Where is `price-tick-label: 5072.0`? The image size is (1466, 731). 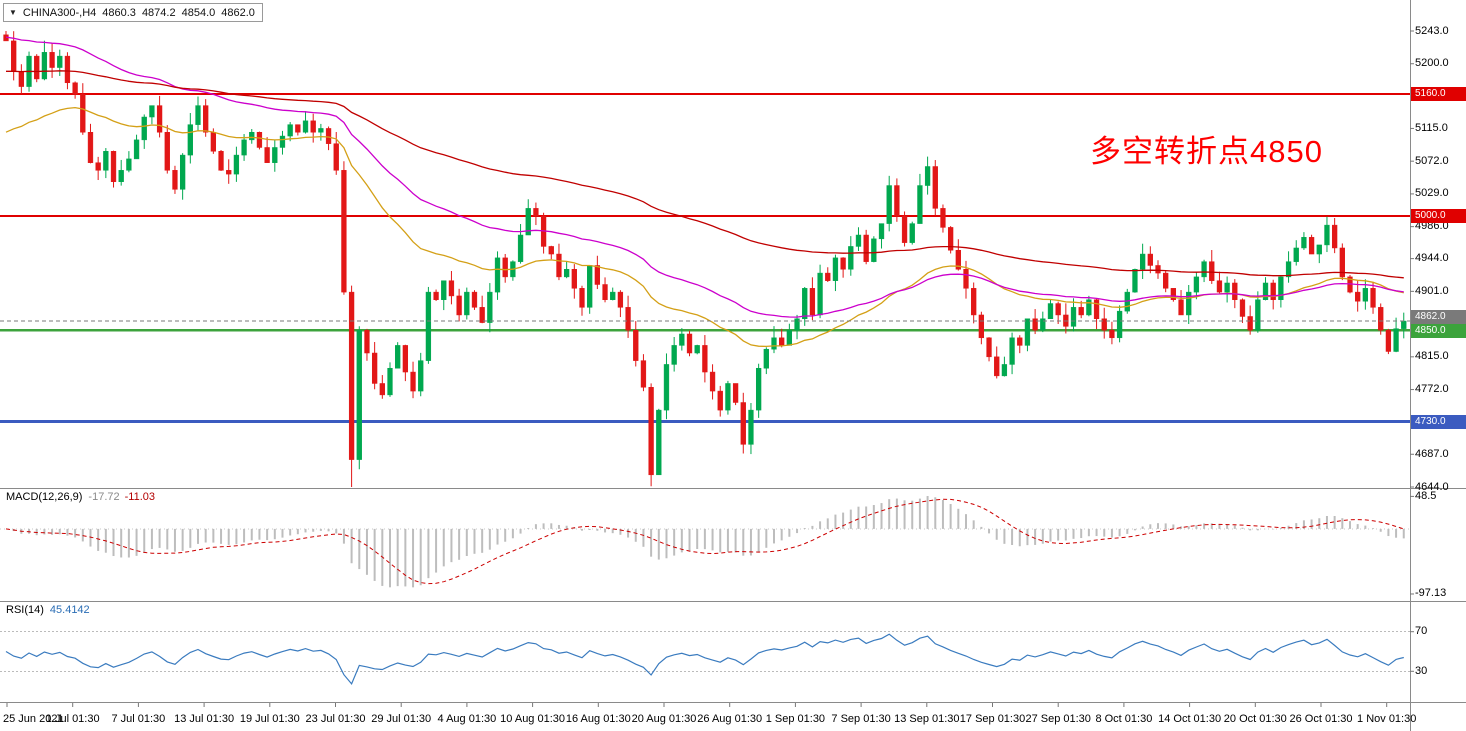
price-tick-label: 5072.0 is located at coordinates (1432, 160).